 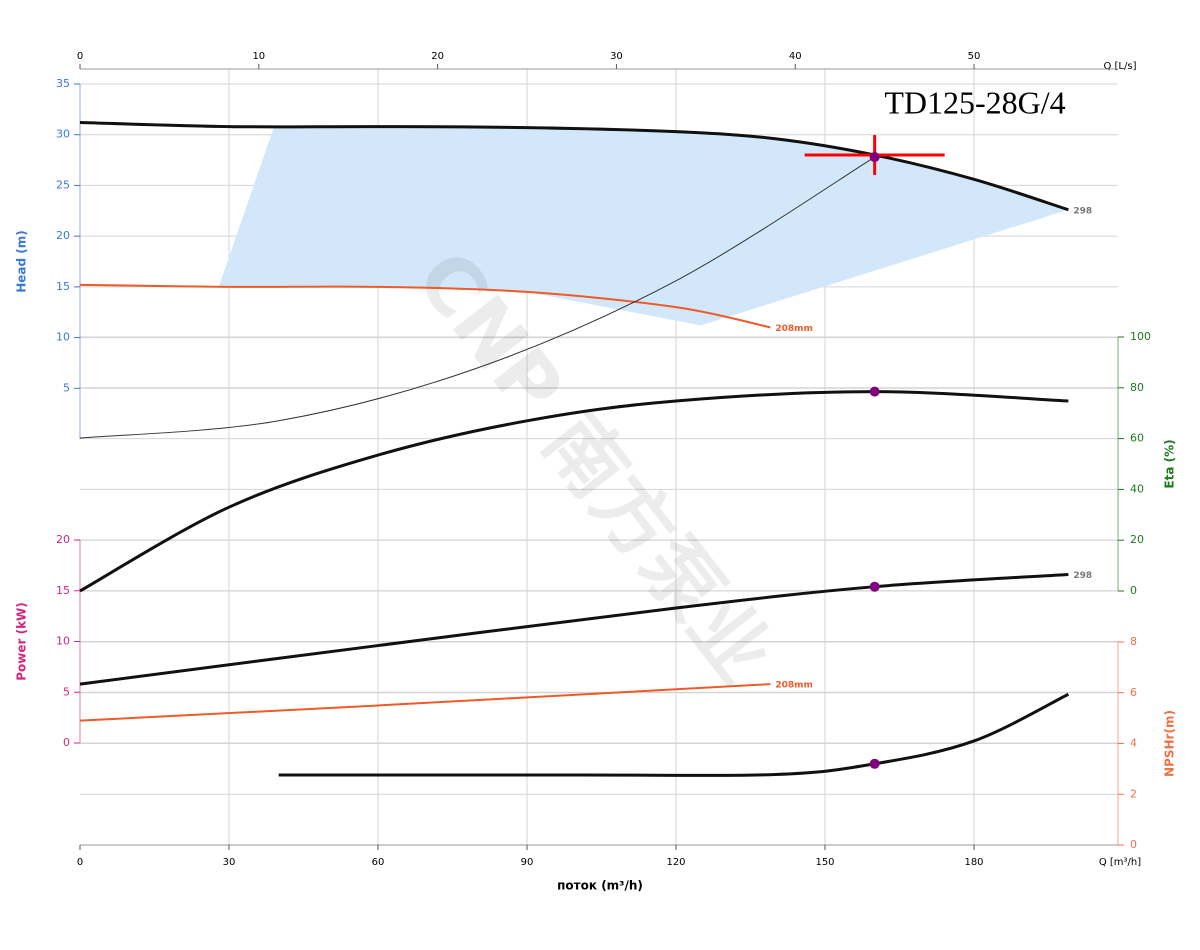 What do you see at coordinates (973, 862) in the screenshot?
I see `x-tick-label: 180` at bounding box center [973, 862].